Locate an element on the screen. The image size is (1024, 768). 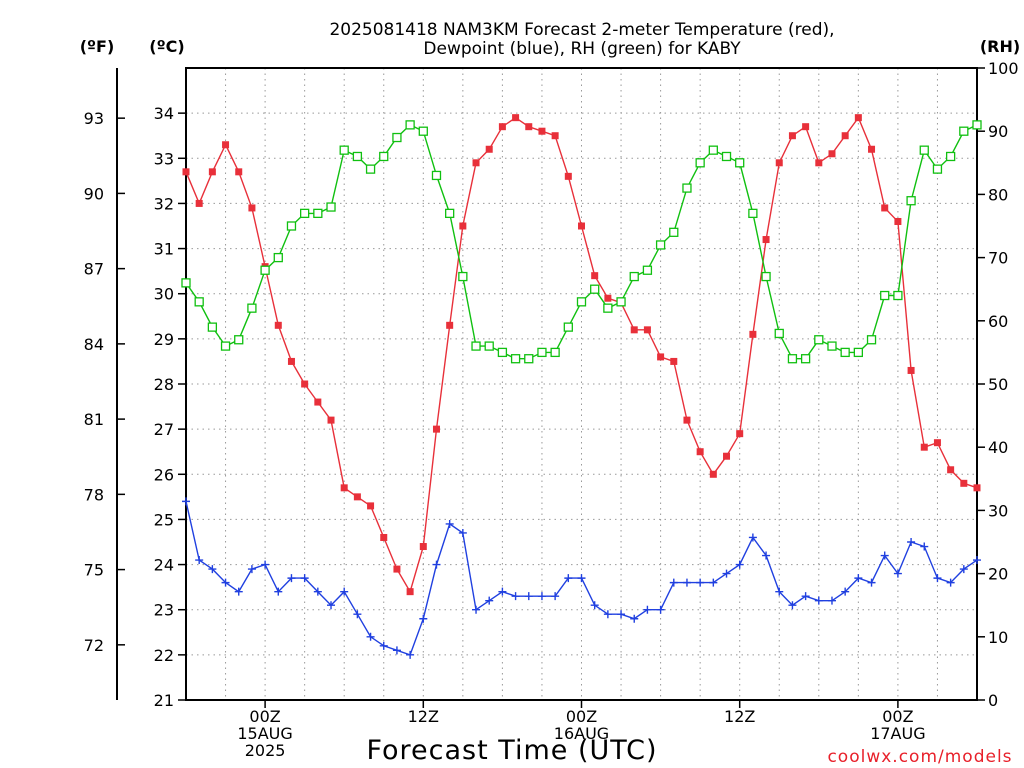
celsius-tick-label: 25 is located at coordinates (164, 519).